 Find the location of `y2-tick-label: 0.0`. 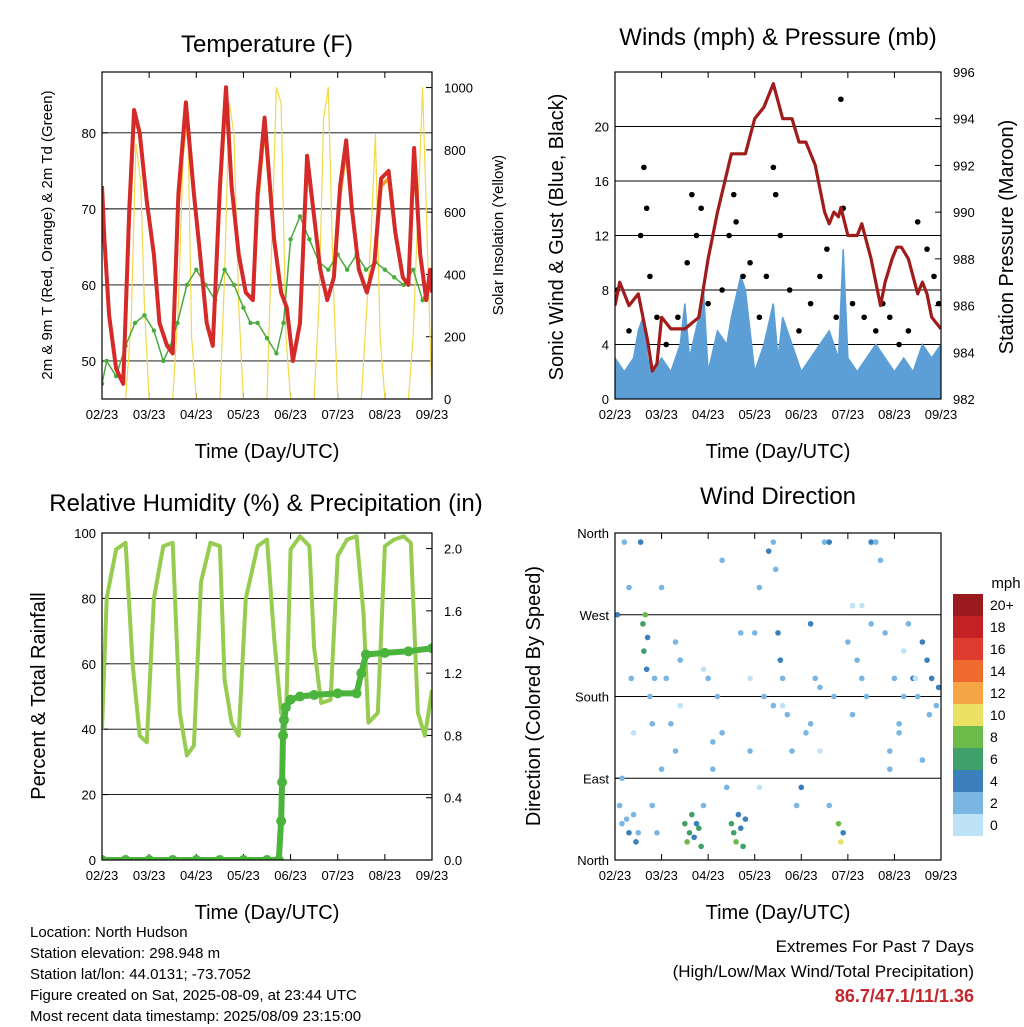

y2-tick-label: 0.0 is located at coordinates (453, 860).